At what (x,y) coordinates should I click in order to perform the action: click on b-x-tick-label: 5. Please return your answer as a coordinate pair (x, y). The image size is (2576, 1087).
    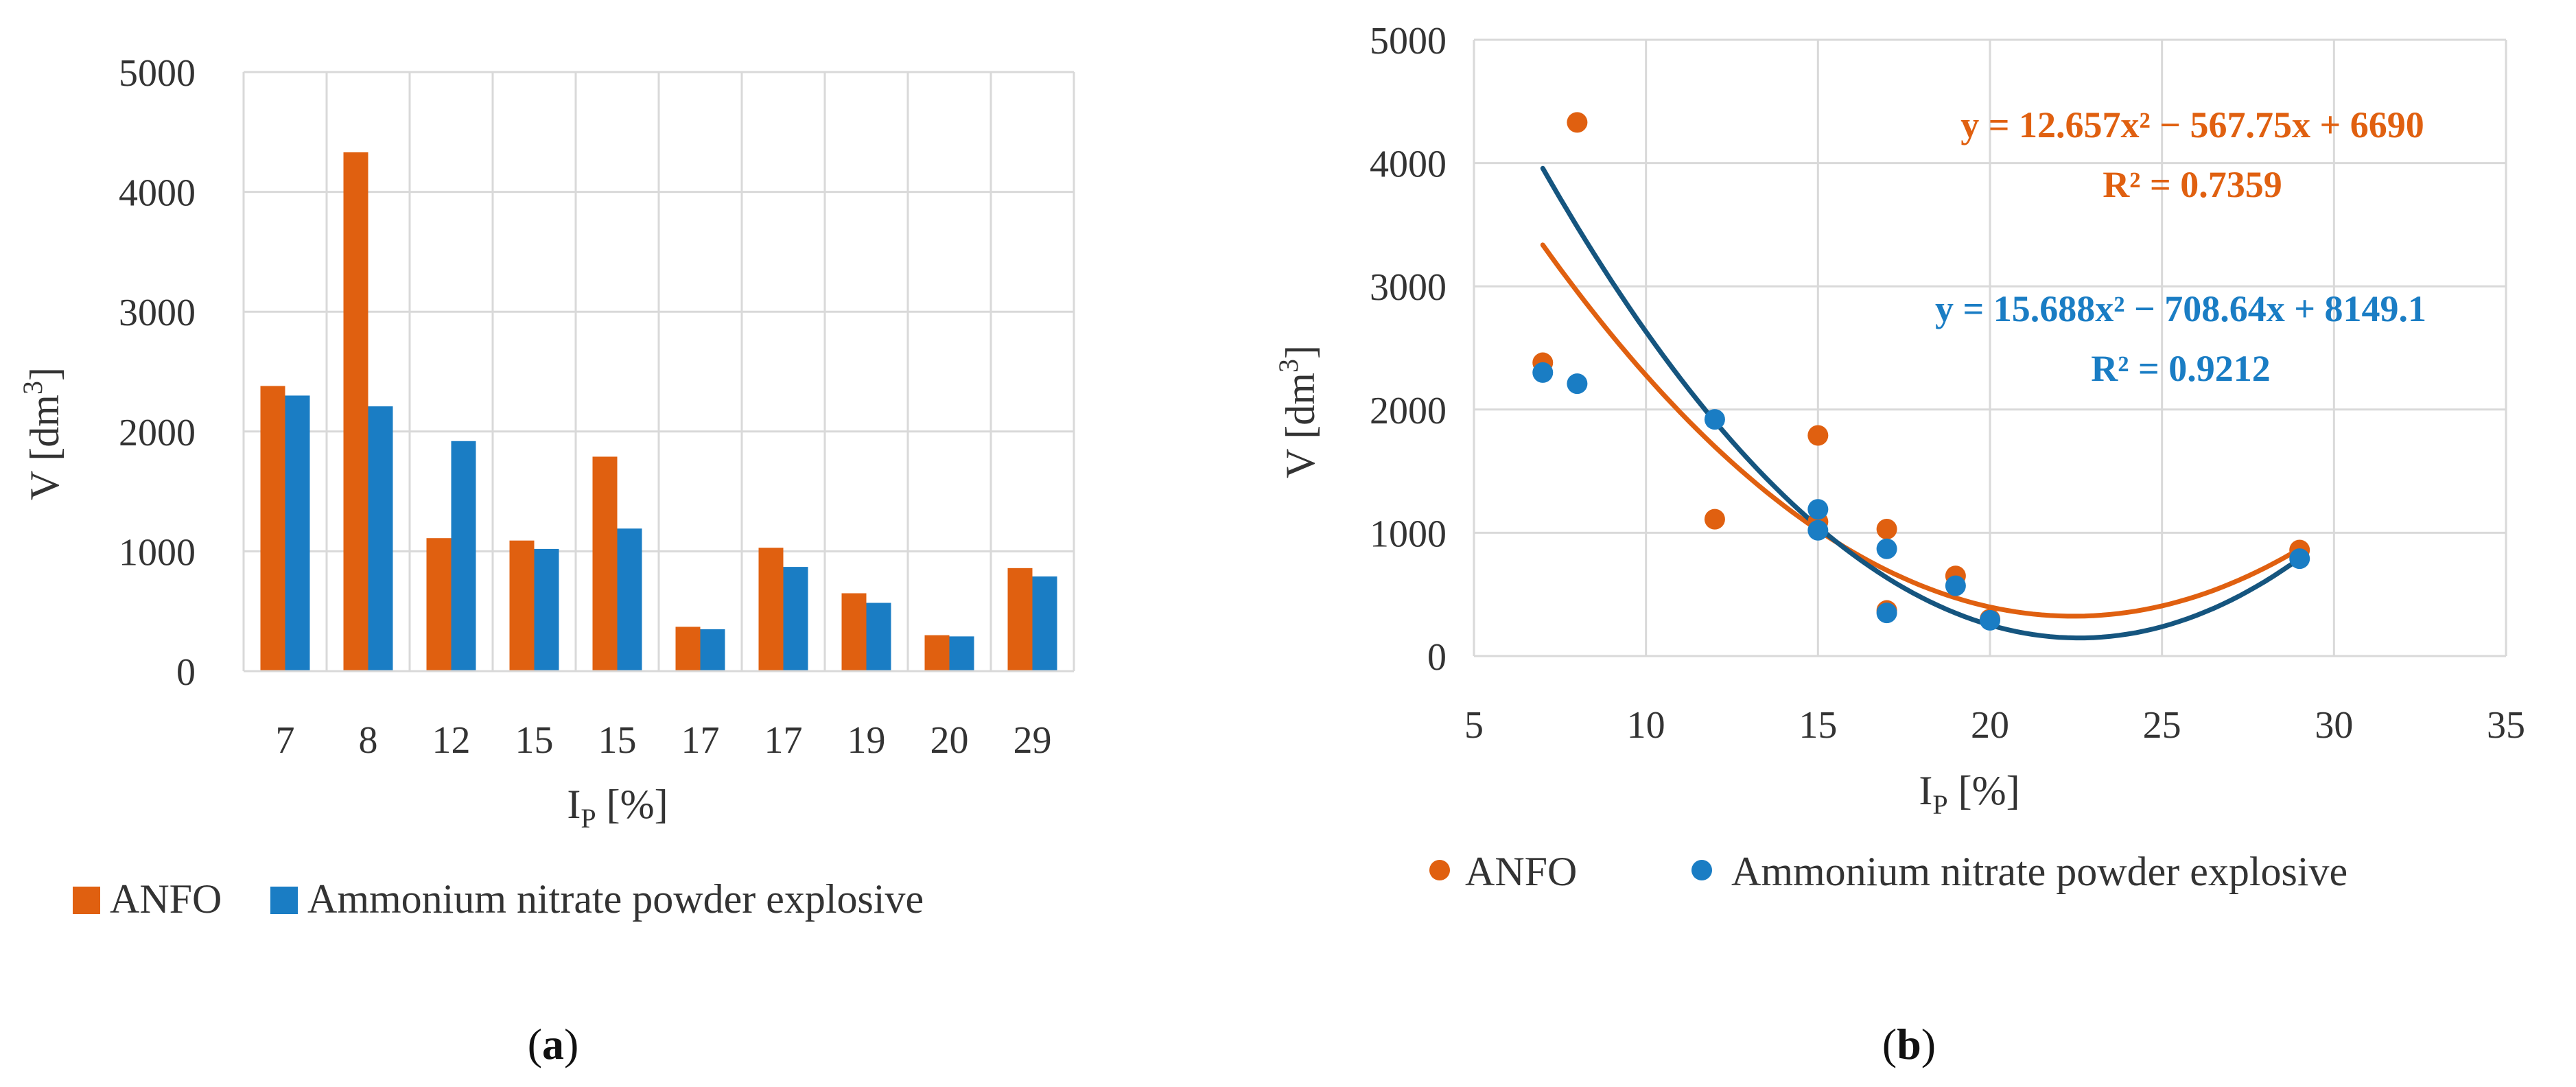
    Looking at the image, I should click on (1474, 725).